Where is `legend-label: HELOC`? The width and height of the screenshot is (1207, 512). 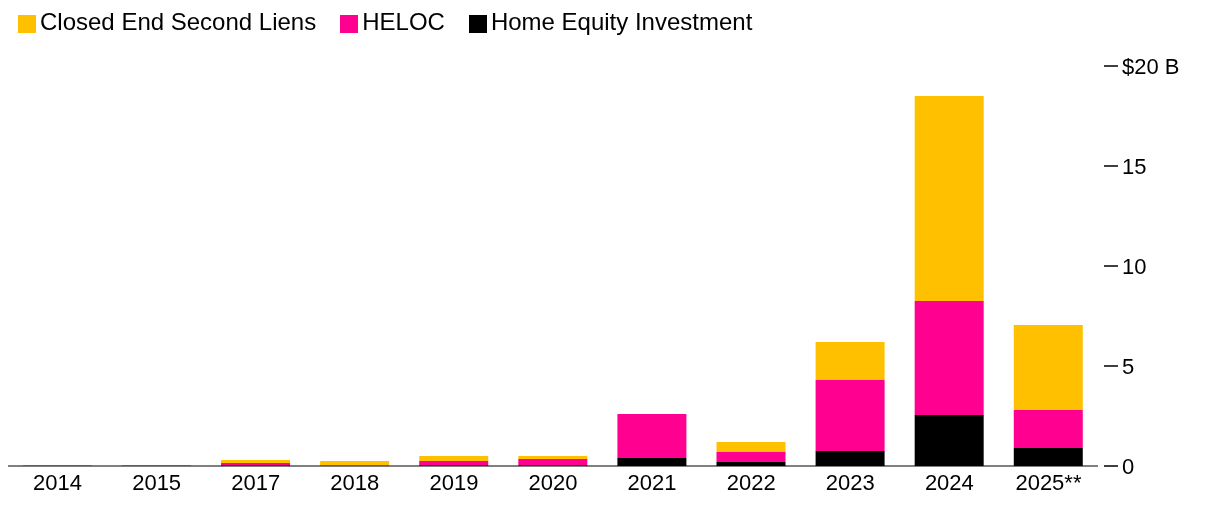
legend-label: HELOC is located at coordinates (403, 21).